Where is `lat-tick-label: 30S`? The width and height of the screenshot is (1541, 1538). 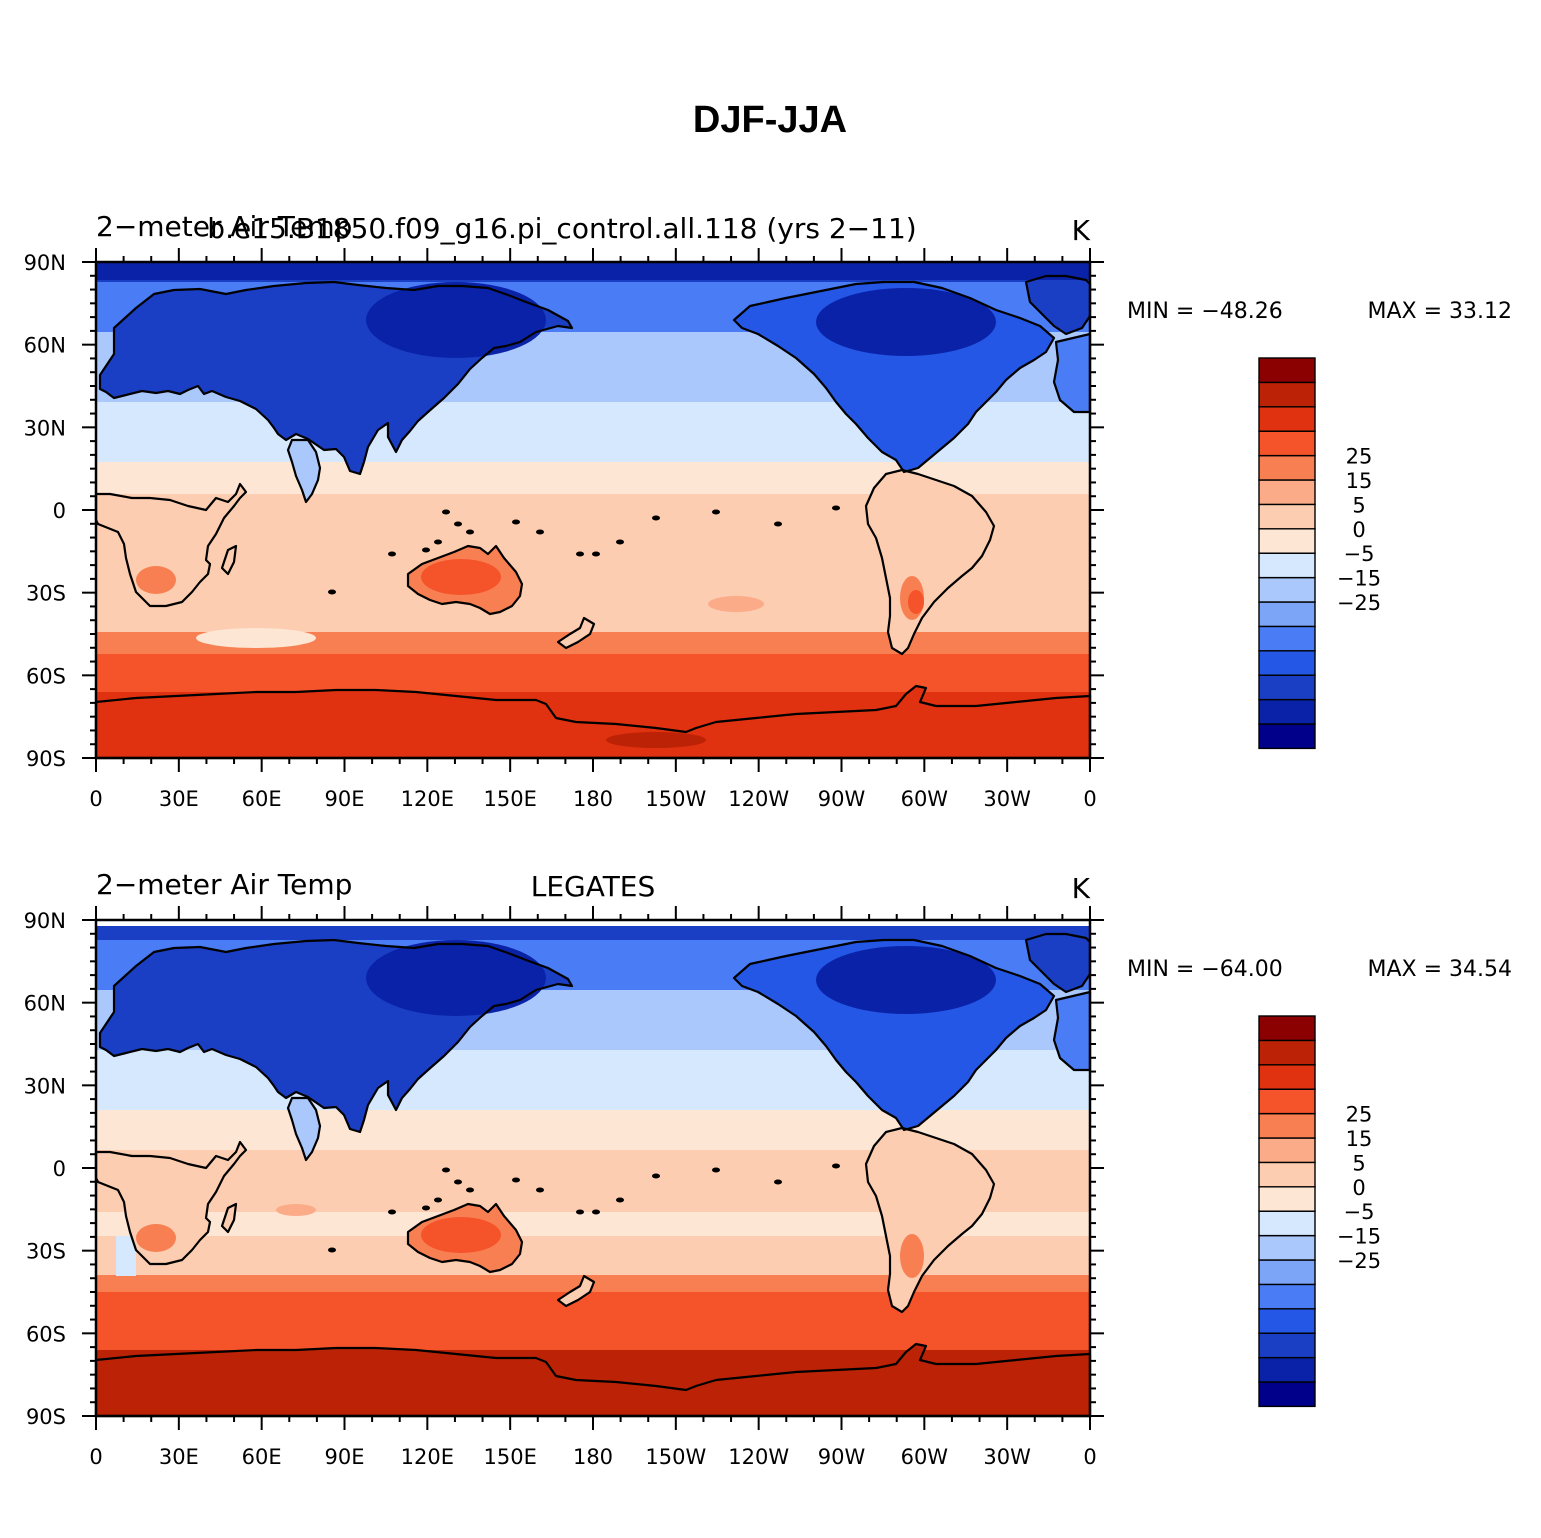 lat-tick-label: 30S is located at coordinates (46, 1252).